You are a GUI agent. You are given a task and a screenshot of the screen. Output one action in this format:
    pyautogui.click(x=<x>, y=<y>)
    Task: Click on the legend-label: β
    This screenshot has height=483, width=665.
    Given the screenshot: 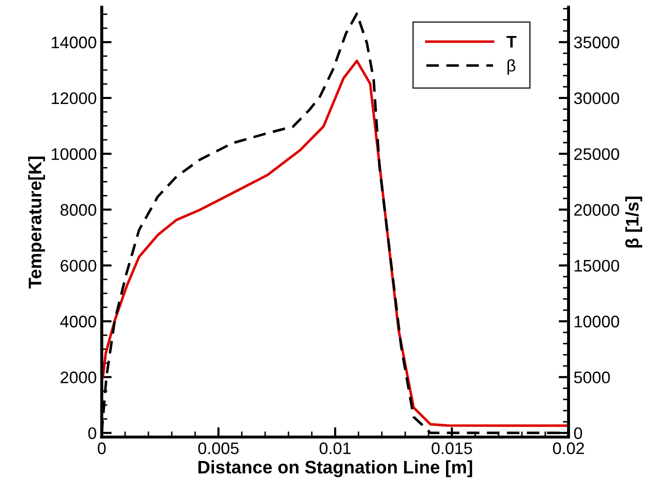 What is the action you would take?
    pyautogui.click(x=512, y=67)
    